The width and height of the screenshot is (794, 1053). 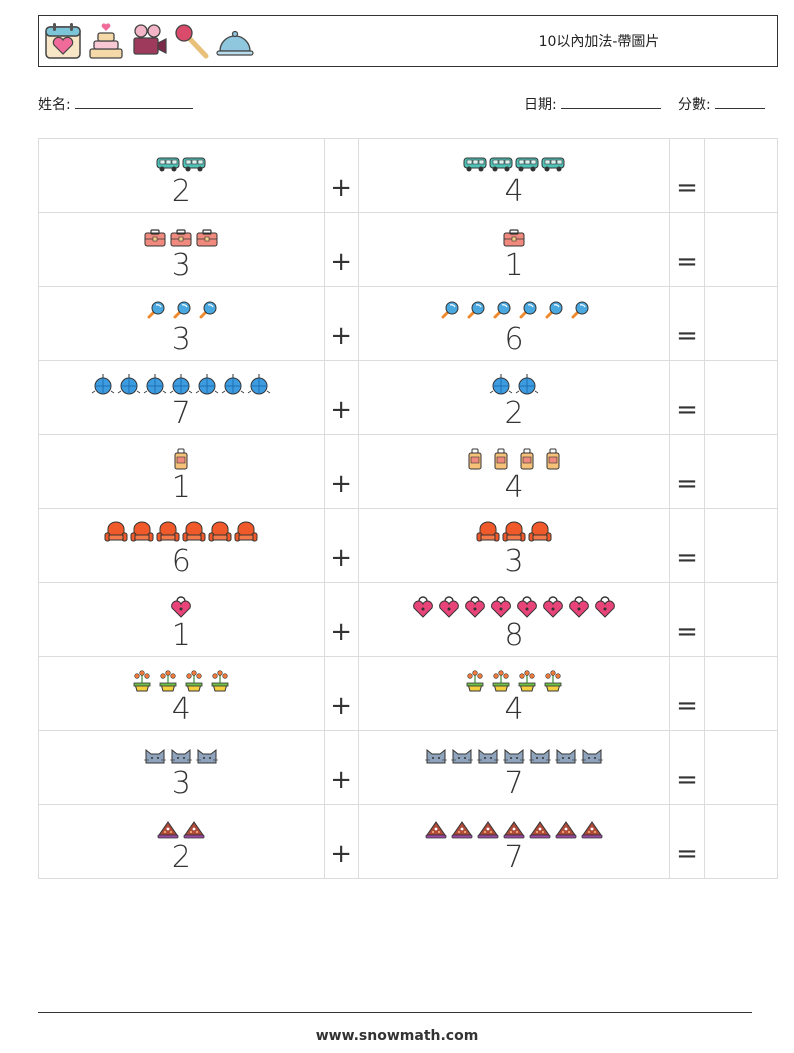 I want to click on microphone-icon, so click(x=192, y=41).